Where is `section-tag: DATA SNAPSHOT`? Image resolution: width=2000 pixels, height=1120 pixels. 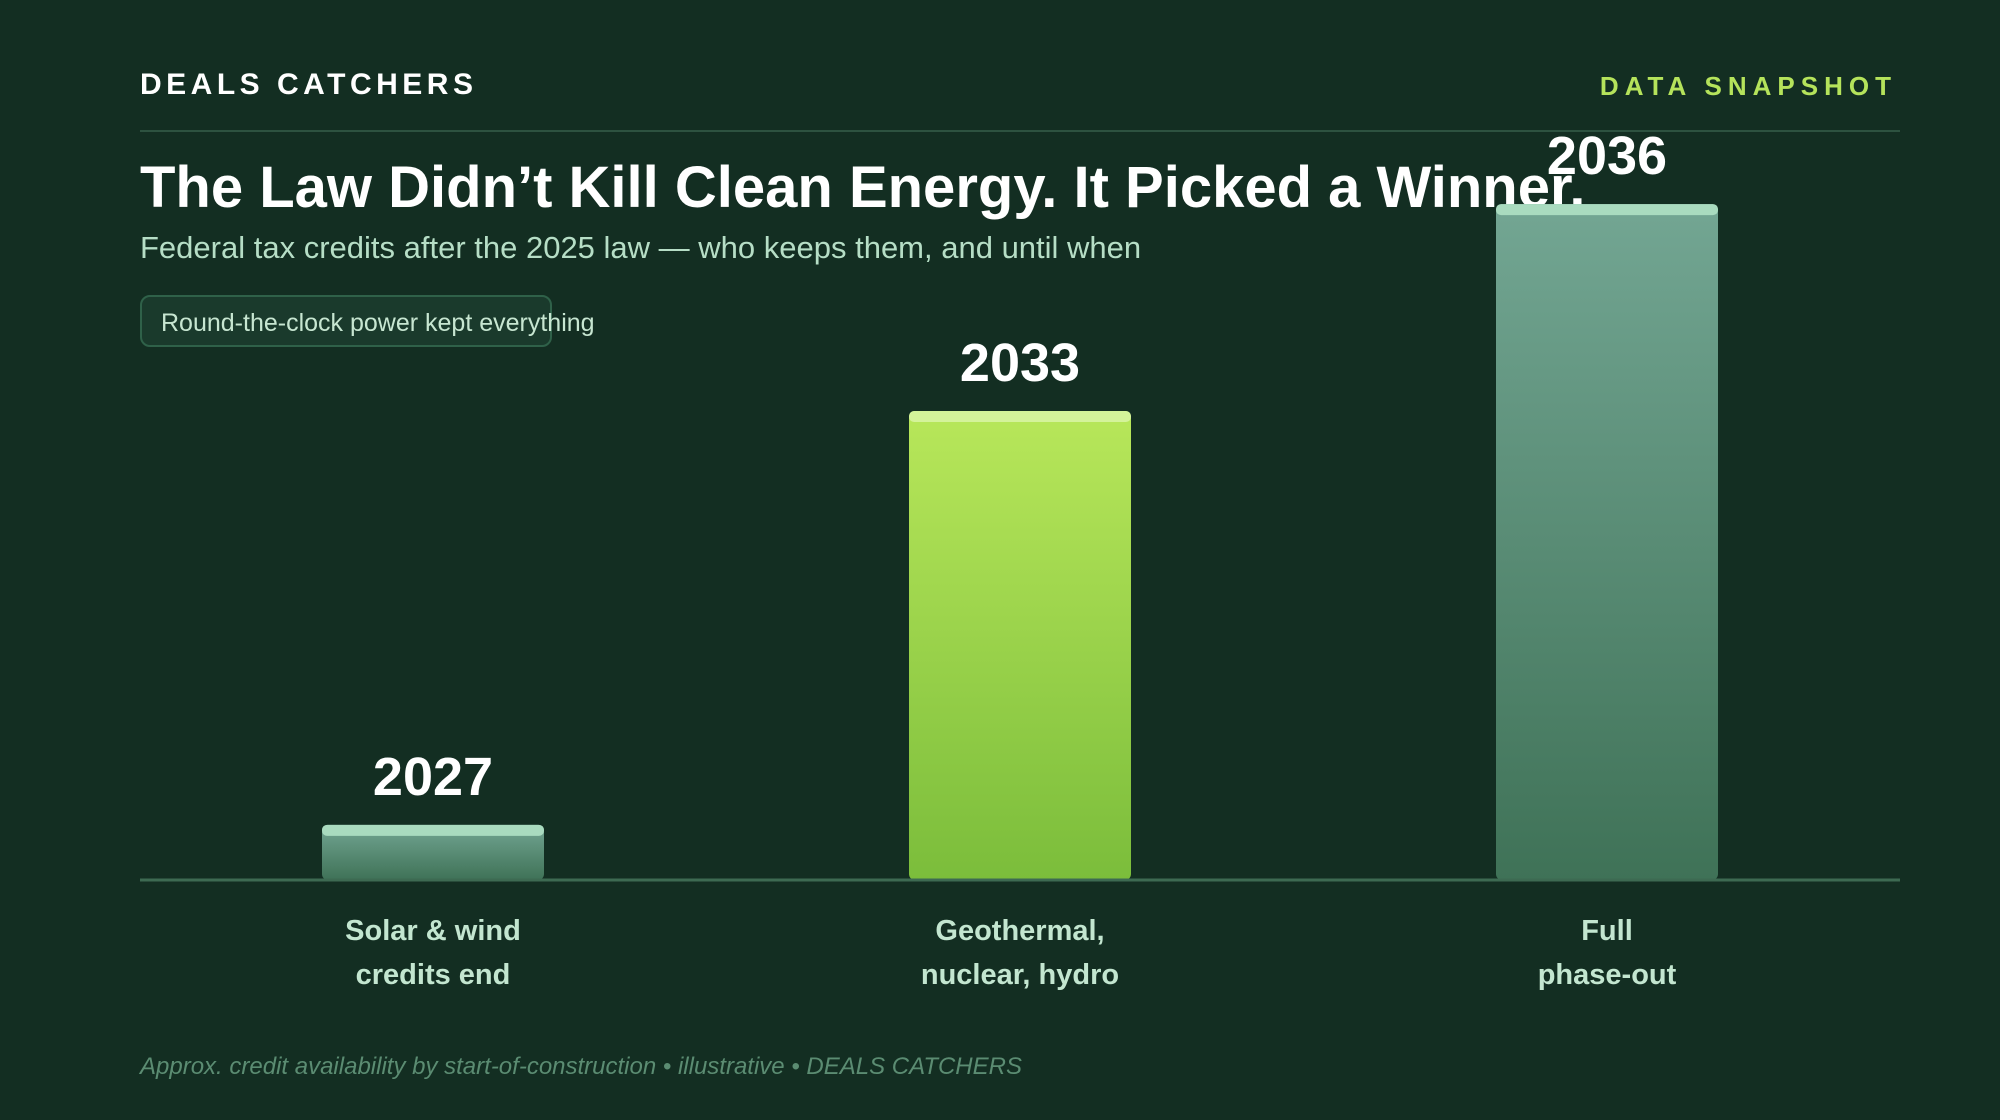
section-tag: DATA SNAPSHOT is located at coordinates (1748, 86).